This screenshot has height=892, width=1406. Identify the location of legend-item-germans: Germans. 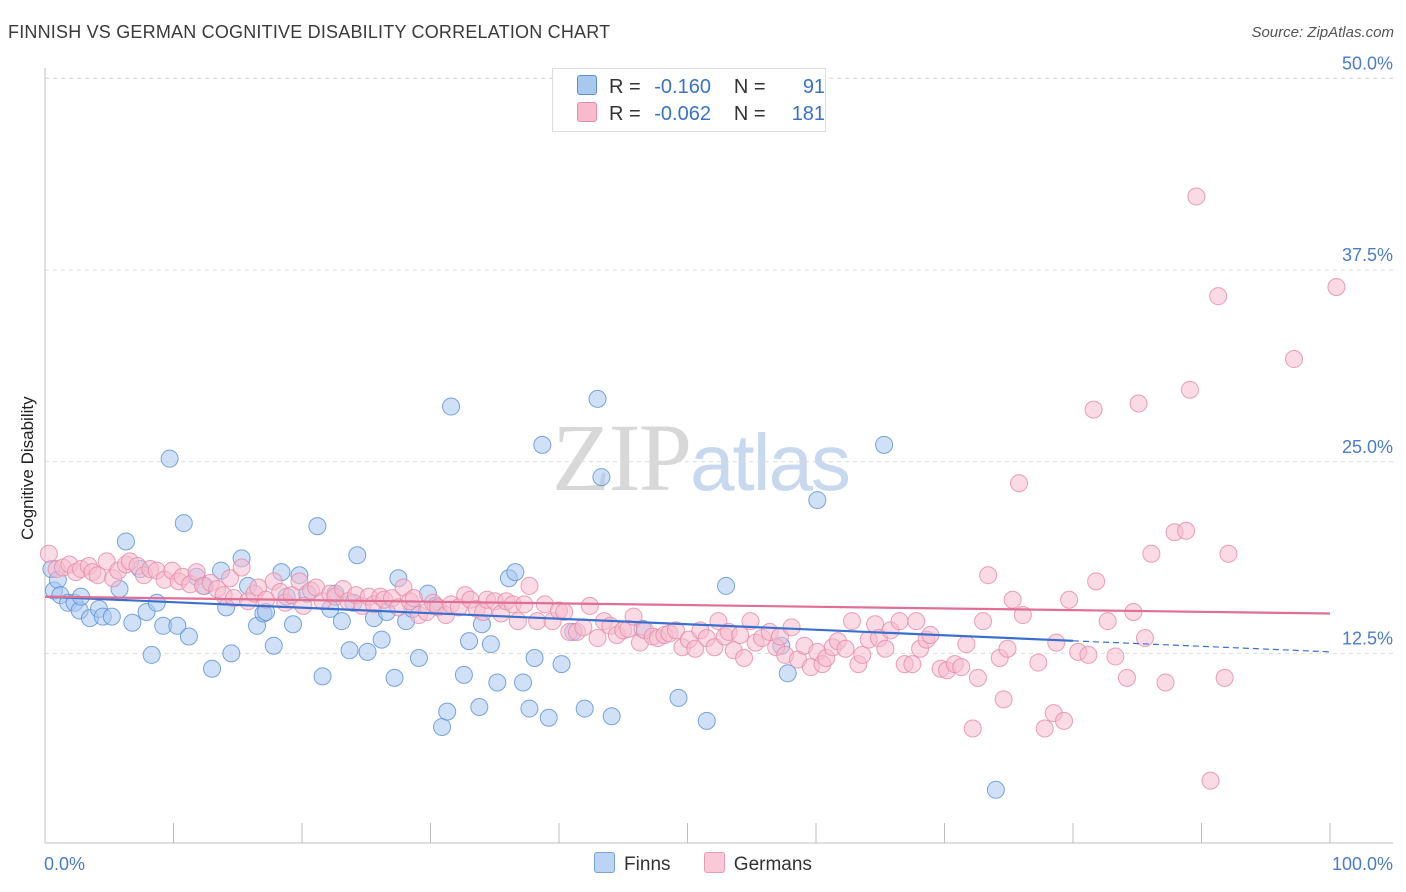
(757, 864).